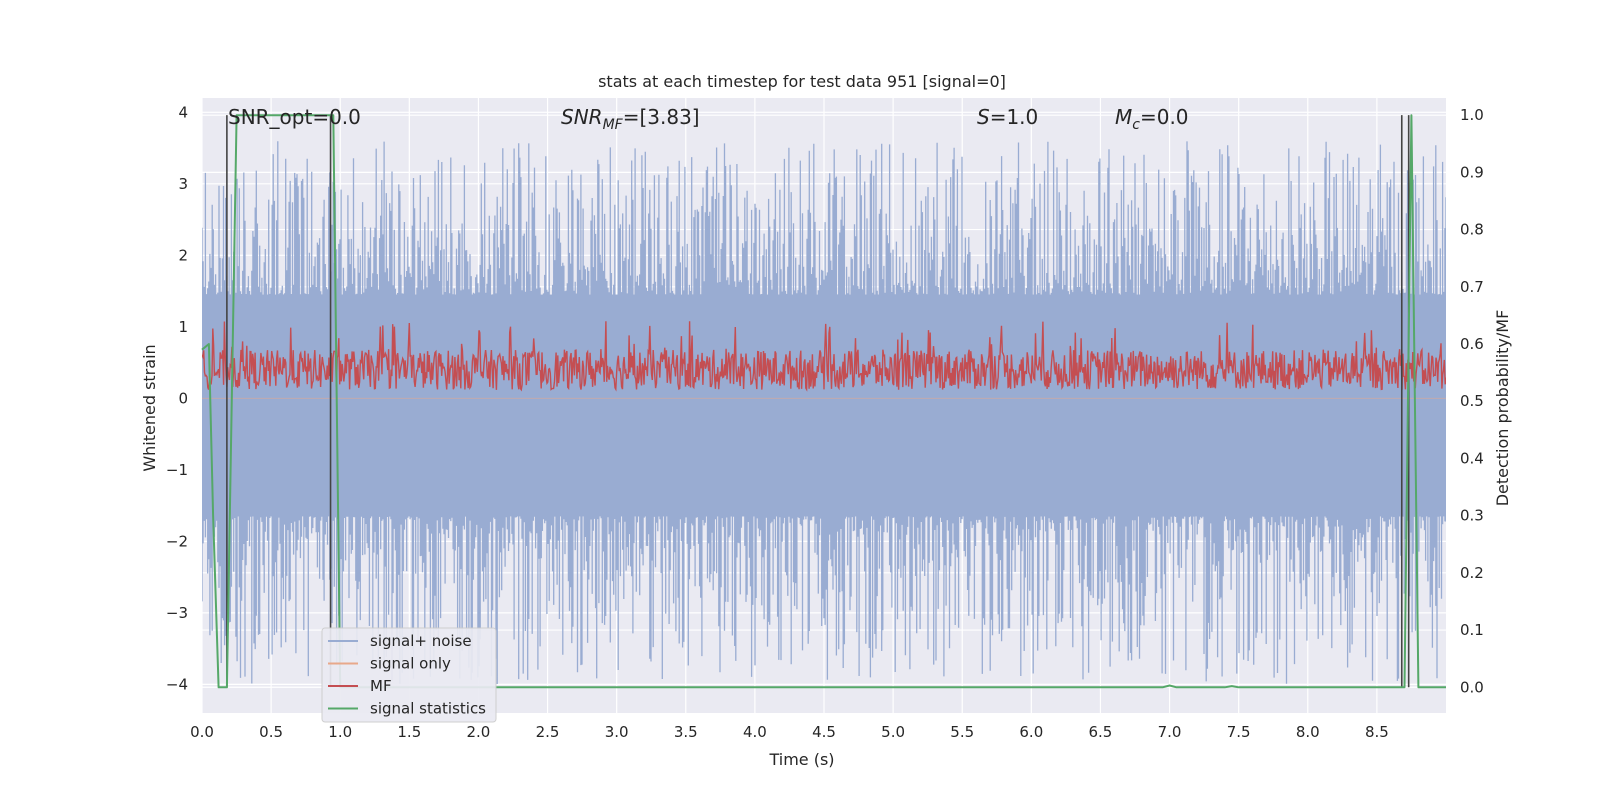 The width and height of the screenshot is (1600, 800). Describe the element at coordinates (271, 732) in the screenshot. I see `x-tick-label: 0.5` at that location.